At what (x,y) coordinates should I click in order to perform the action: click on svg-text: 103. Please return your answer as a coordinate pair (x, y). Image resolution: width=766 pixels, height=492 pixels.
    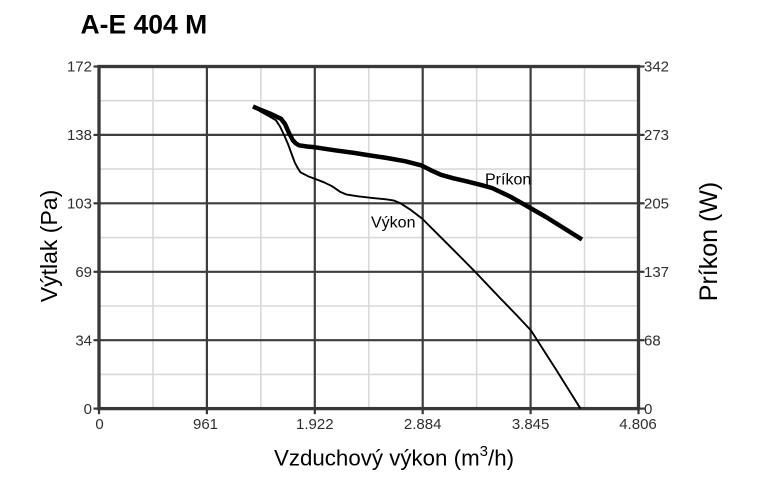
    Looking at the image, I should click on (79, 204).